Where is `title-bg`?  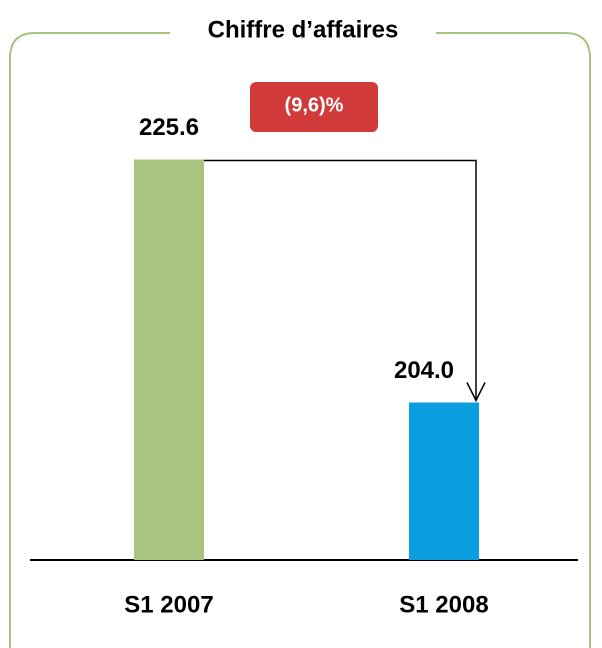 title-bg is located at coordinates (303, 30).